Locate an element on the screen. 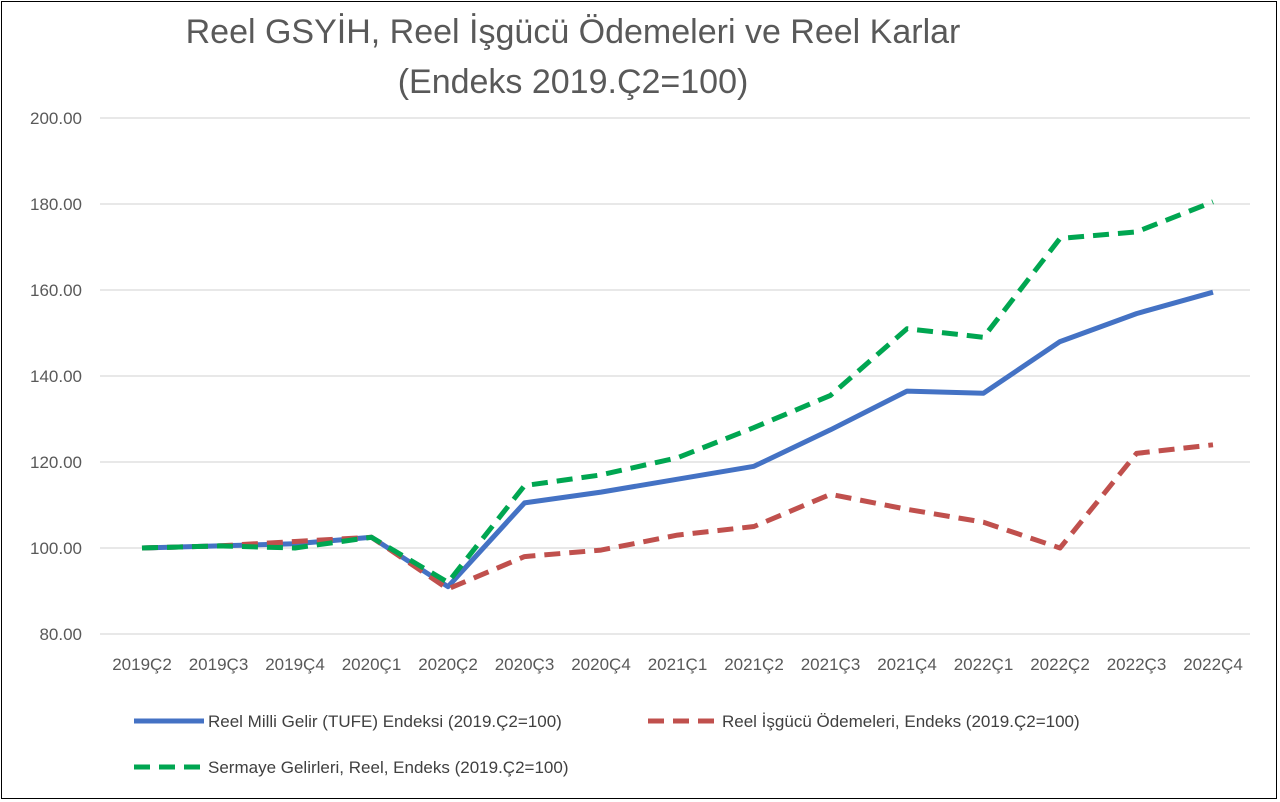 This screenshot has height=802, width=1280. x-tick-label: 2019Ç3 is located at coordinates (219, 664).